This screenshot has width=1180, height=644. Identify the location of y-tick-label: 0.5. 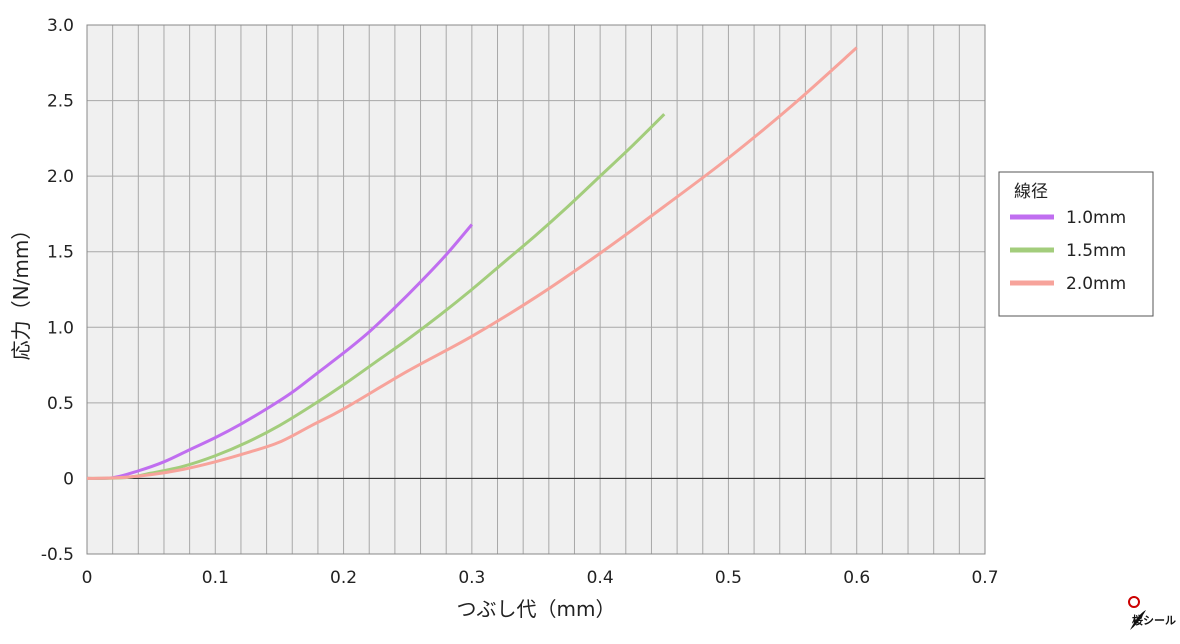
(60, 404).